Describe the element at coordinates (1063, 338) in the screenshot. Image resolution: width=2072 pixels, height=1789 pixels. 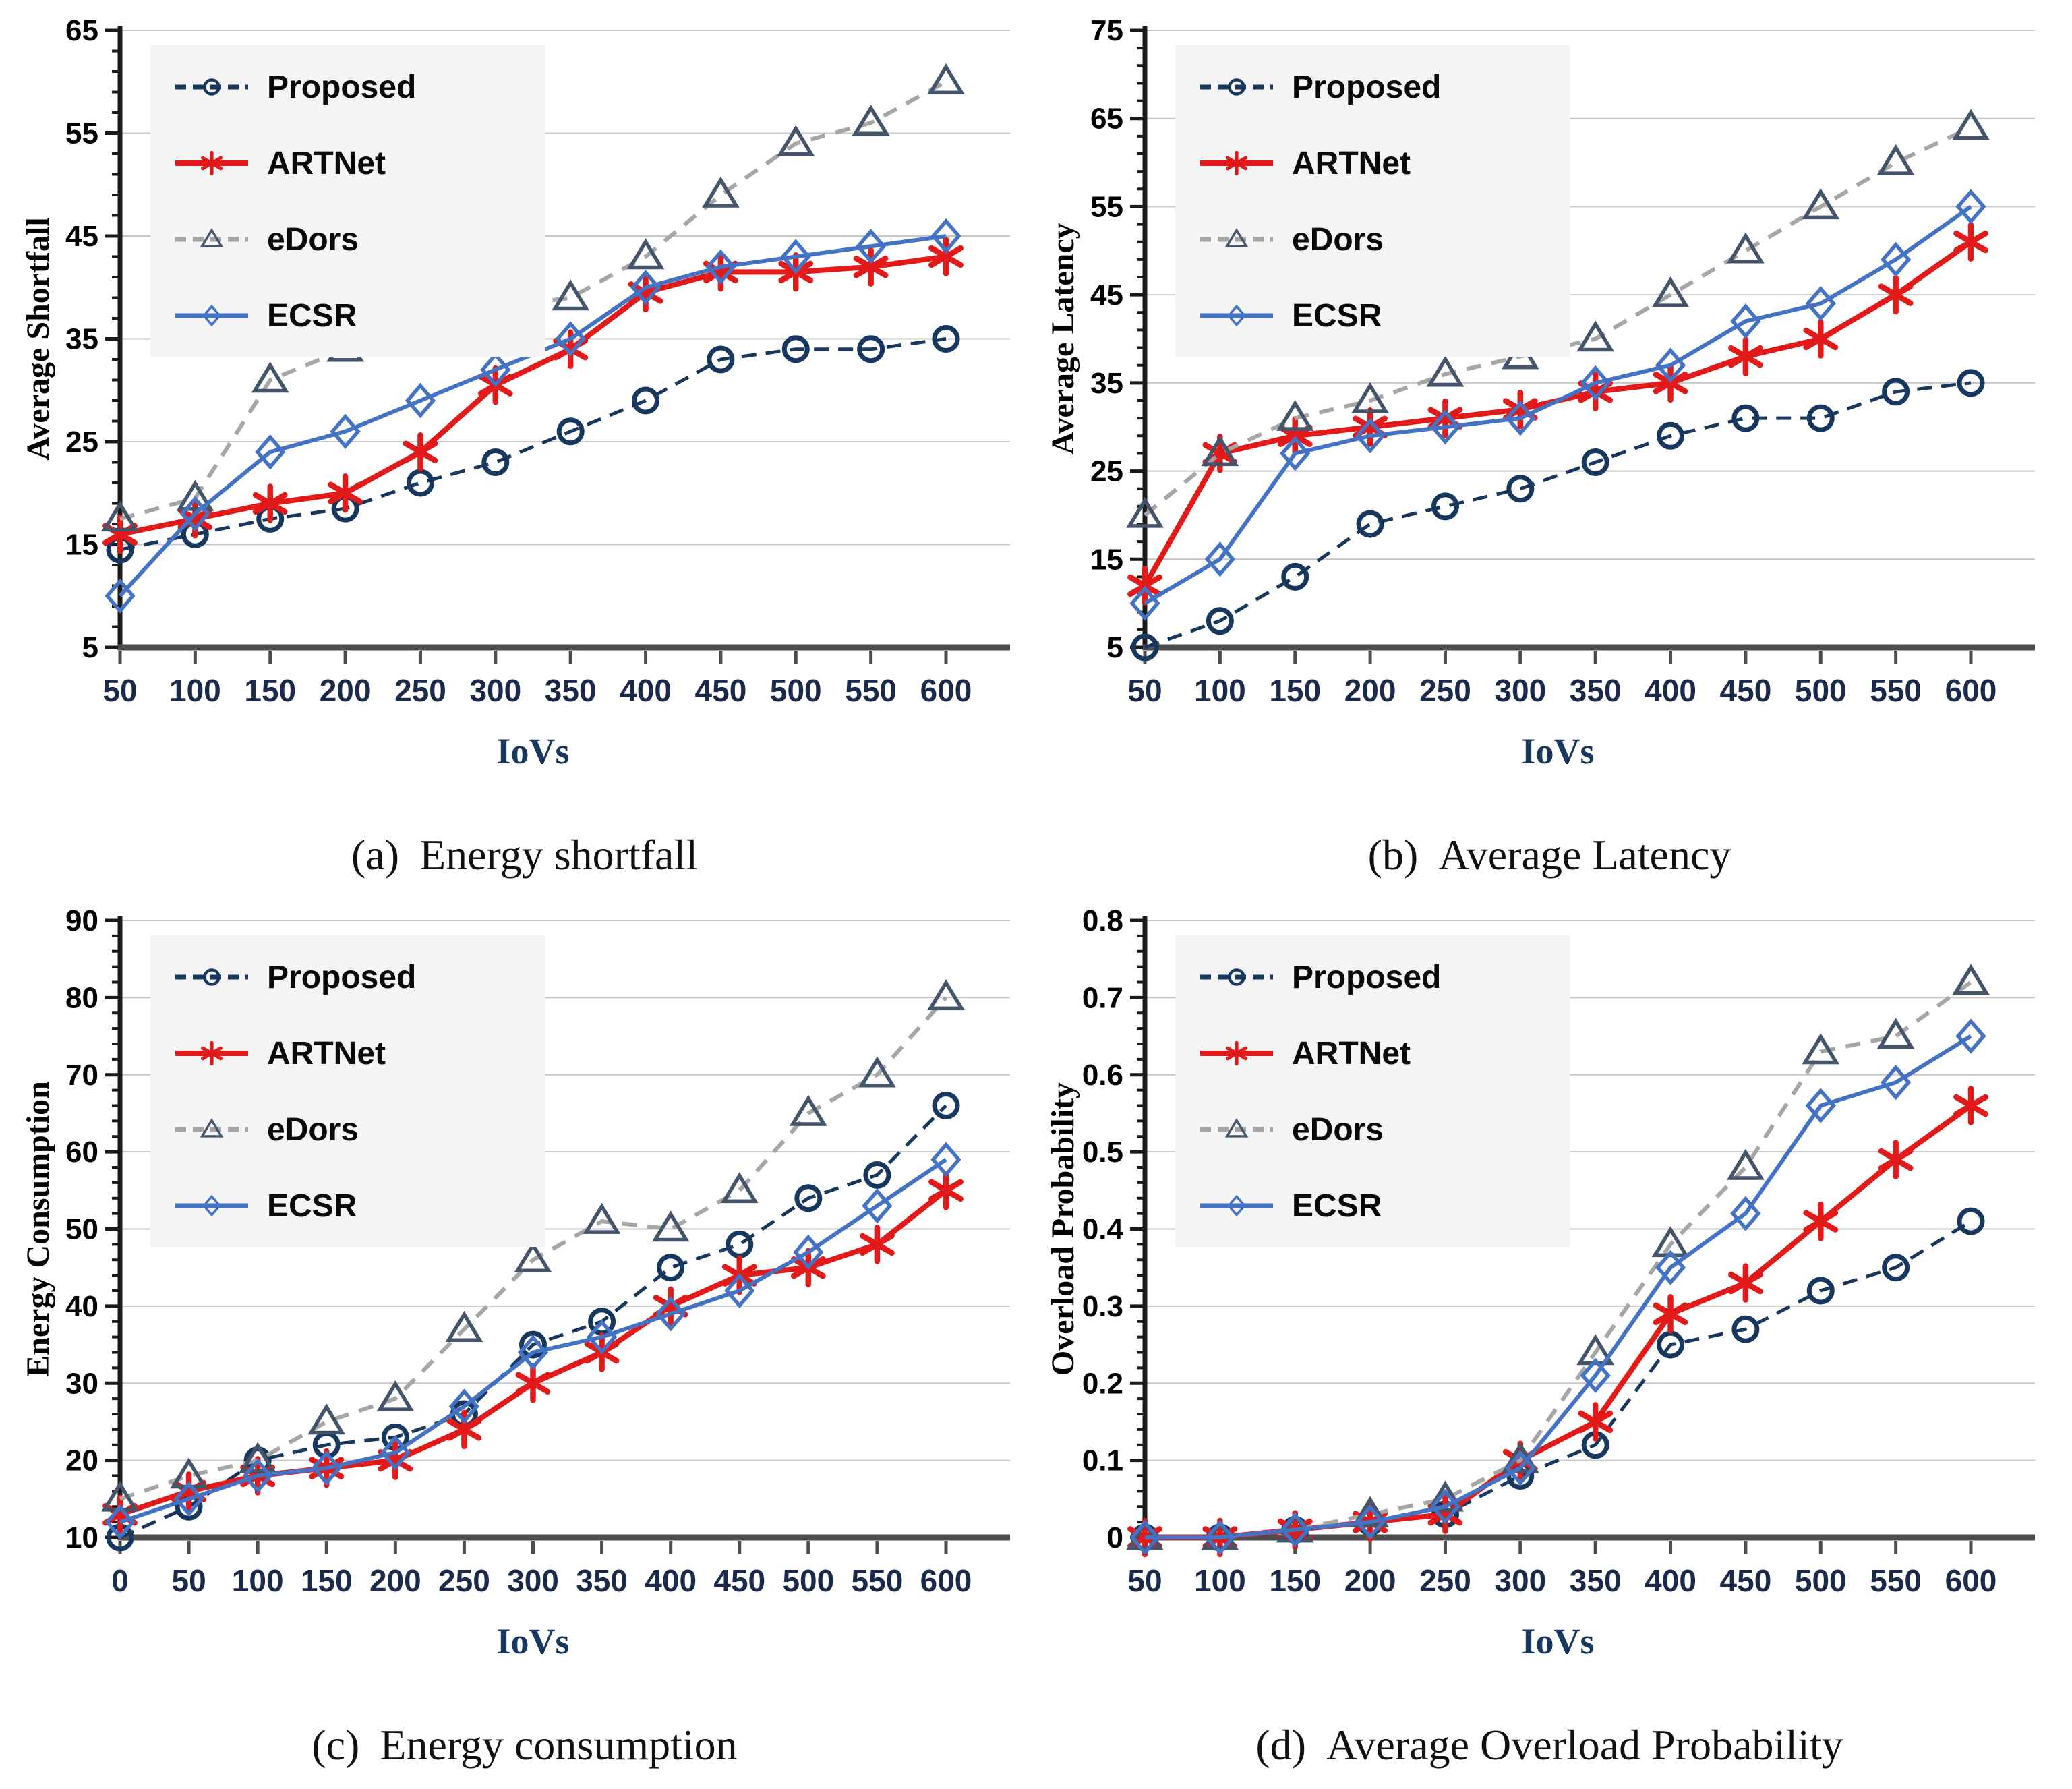
I see `y-axis-title: Average Latency` at that location.